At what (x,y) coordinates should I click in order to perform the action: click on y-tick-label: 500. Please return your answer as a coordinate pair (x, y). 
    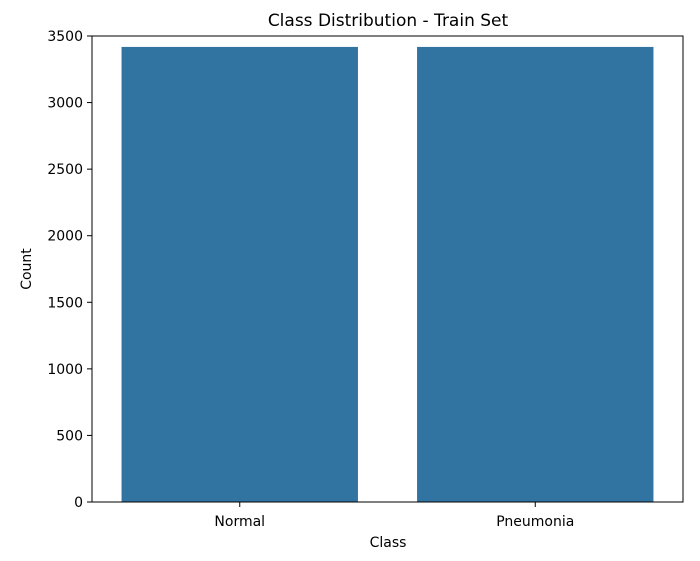
    Looking at the image, I should click on (69, 436).